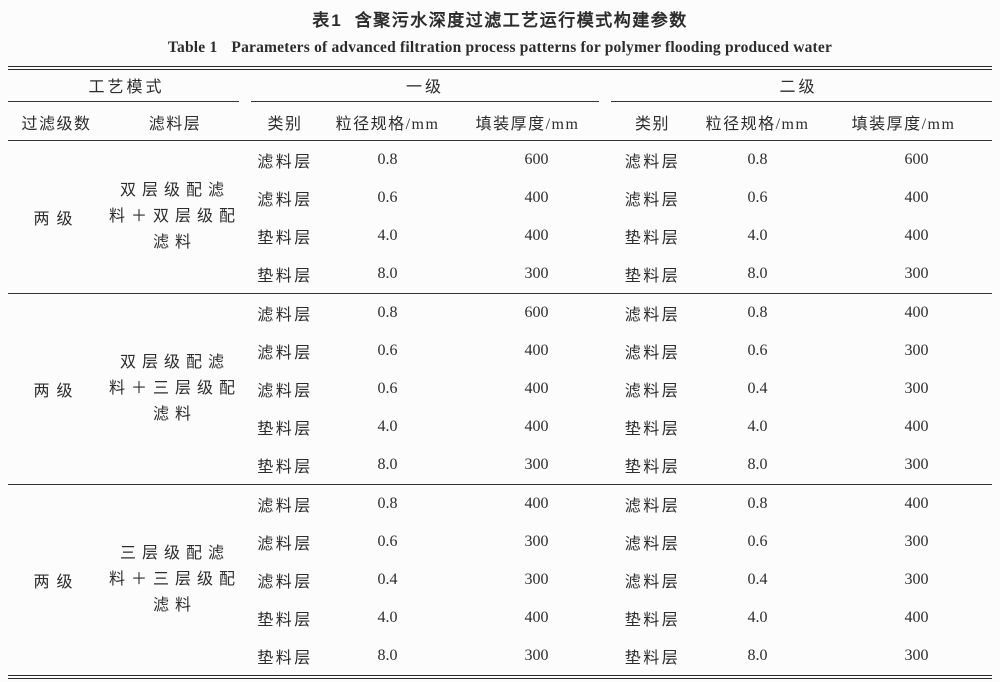 The height and width of the screenshot is (682, 1000). Describe the element at coordinates (387, 579) in the screenshot. I see `cell-particle-1: 0.4` at that location.